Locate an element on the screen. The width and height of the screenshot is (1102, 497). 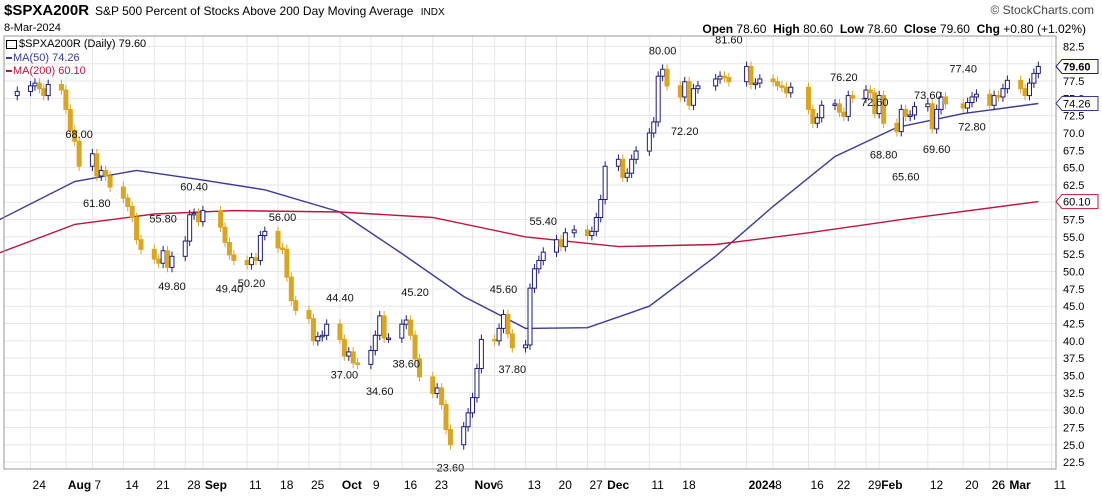
legend-ma50-line-icon is located at coordinates (9, 58).